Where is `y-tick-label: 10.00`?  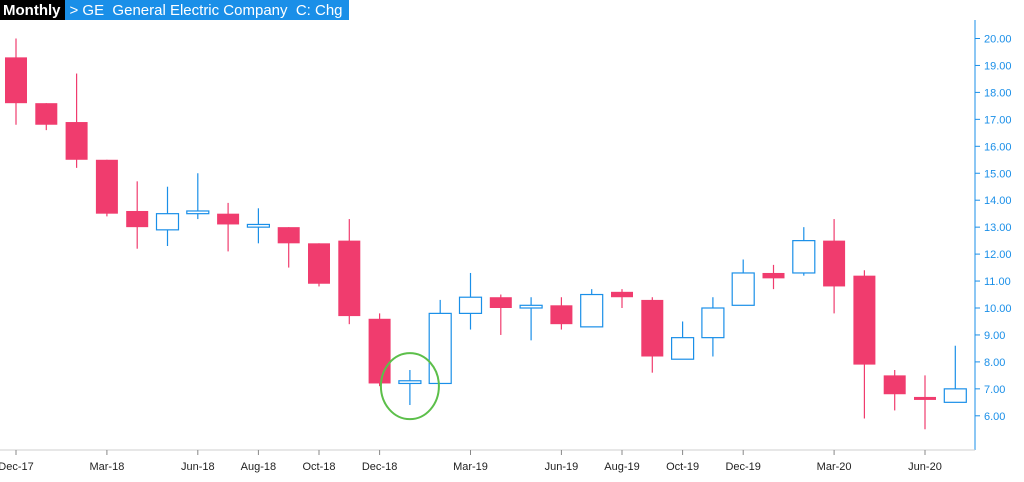
y-tick-label: 10.00 is located at coordinates (998, 309).